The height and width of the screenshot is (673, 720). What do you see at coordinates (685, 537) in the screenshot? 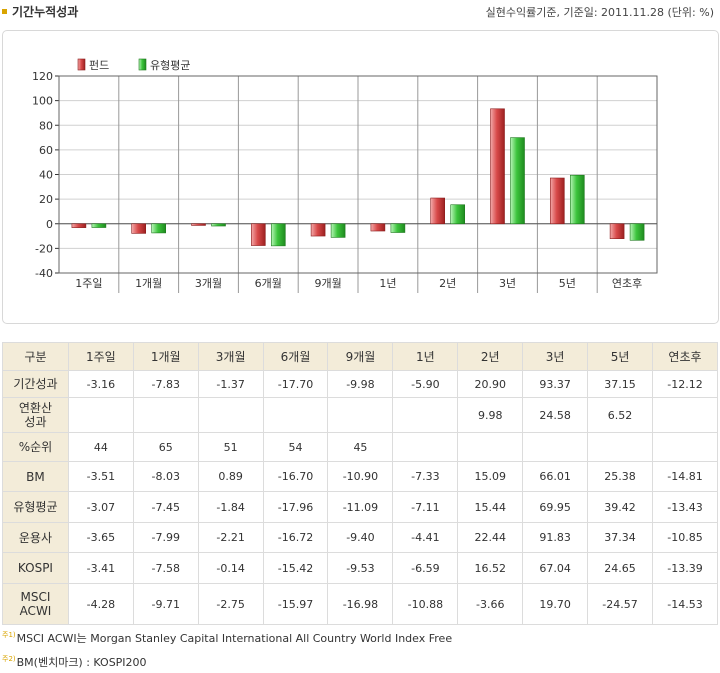
I see `table-cell: -10.85` at bounding box center [685, 537].